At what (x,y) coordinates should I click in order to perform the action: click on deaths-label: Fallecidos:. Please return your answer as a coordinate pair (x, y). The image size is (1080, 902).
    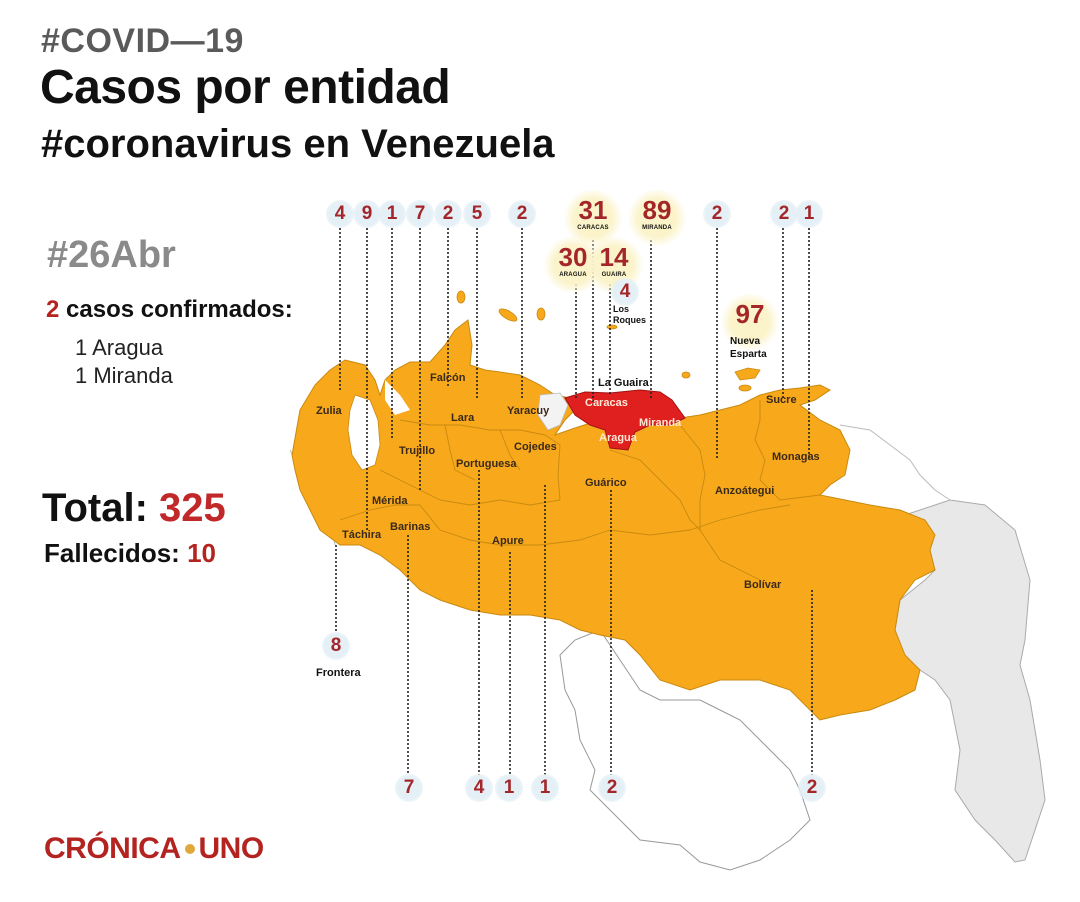
    Looking at the image, I should click on (112, 553).